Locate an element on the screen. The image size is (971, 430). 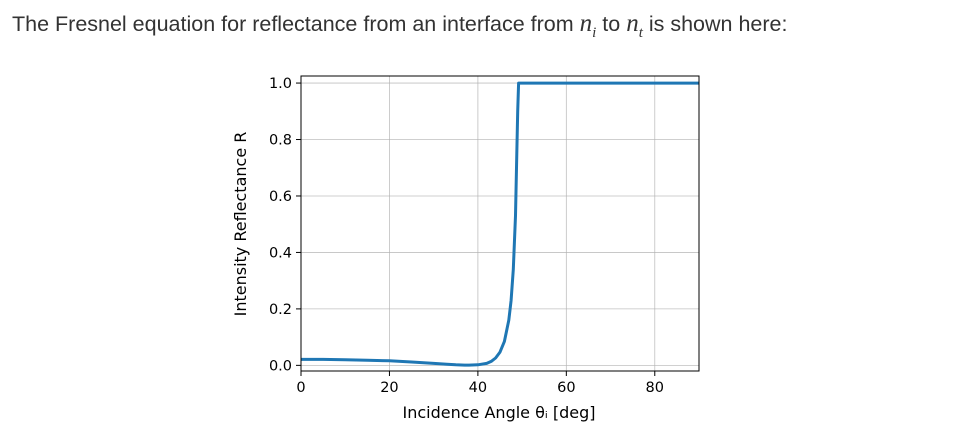
y-tick-label: 1.0 is located at coordinates (280, 84).